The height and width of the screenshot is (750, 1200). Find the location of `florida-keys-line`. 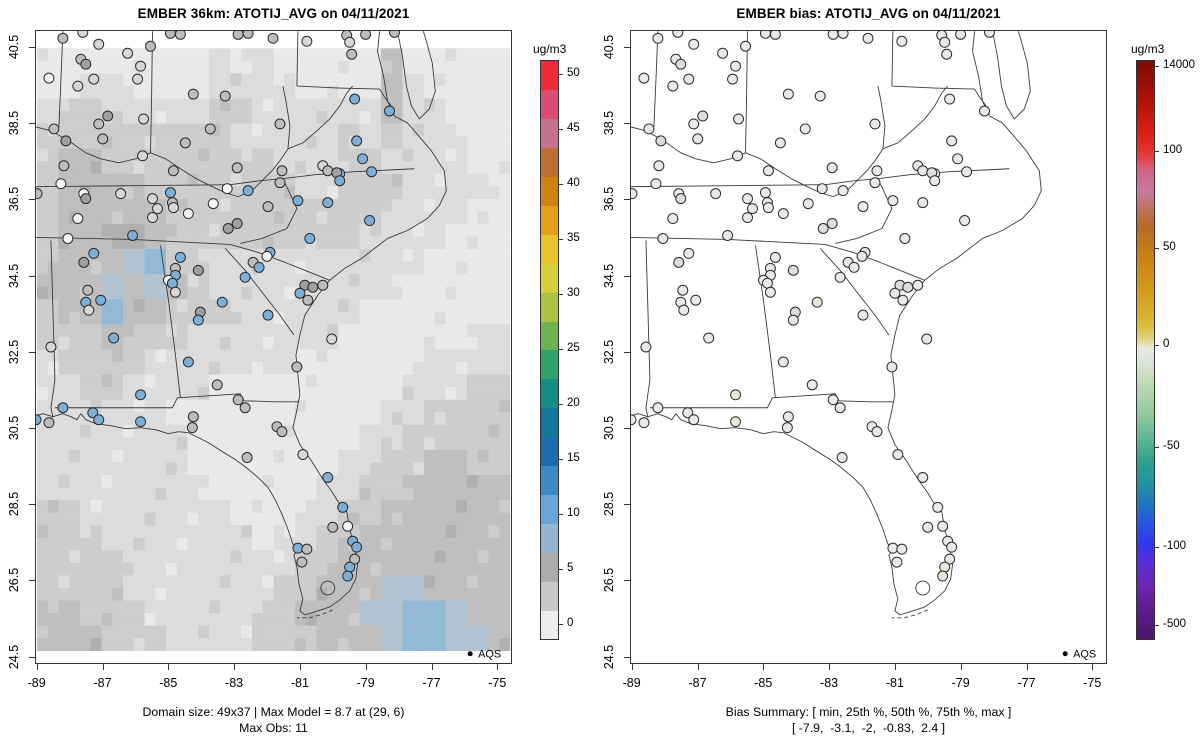

florida-keys-line is located at coordinates (909, 614).